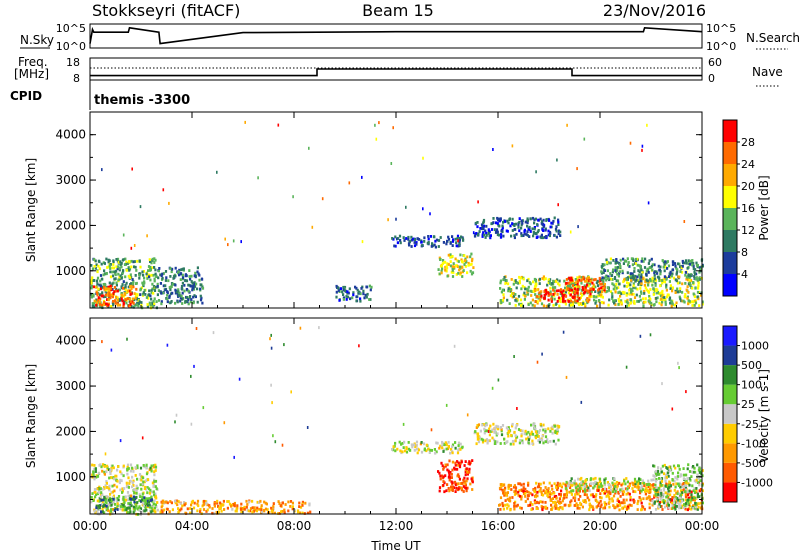 The image size is (800, 554). I want to click on nsky-line, so click(396, 35).